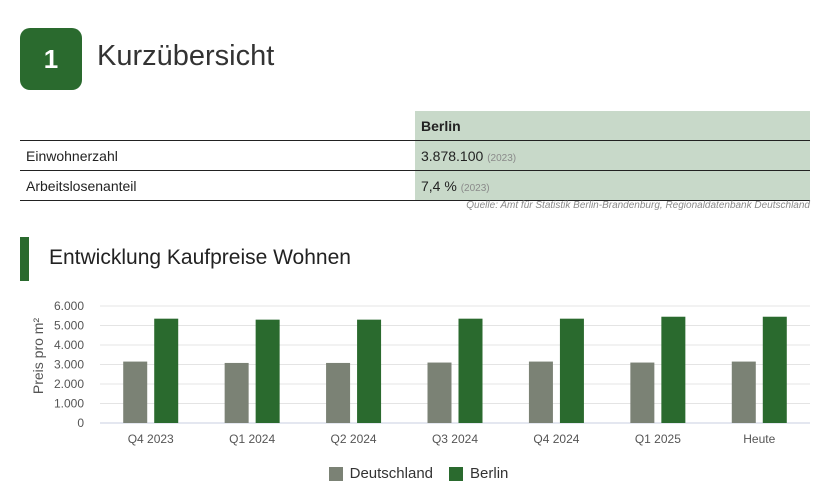 The width and height of the screenshot is (837, 495). What do you see at coordinates (69, 384) in the screenshot?
I see `y-tick-label: 2.000` at bounding box center [69, 384].